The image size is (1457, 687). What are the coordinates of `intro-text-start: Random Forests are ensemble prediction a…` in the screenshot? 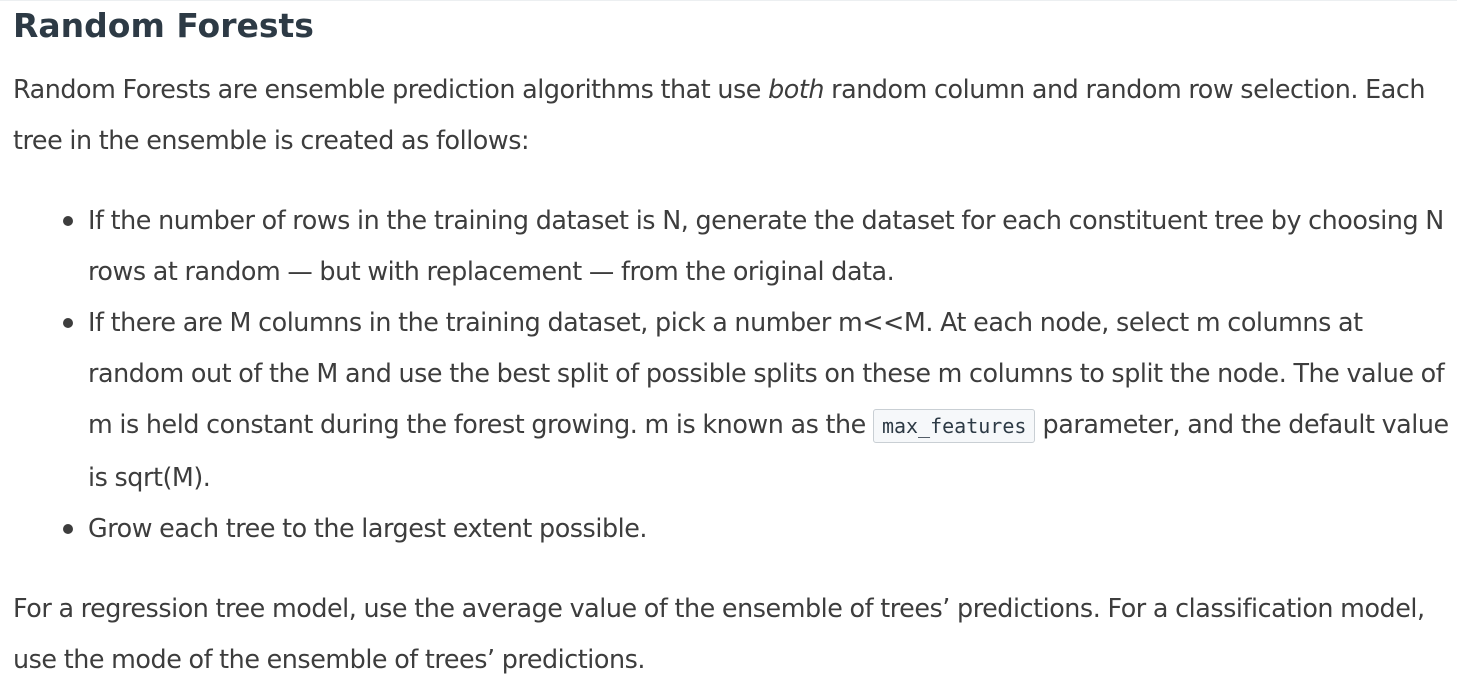 It's located at (391, 89).